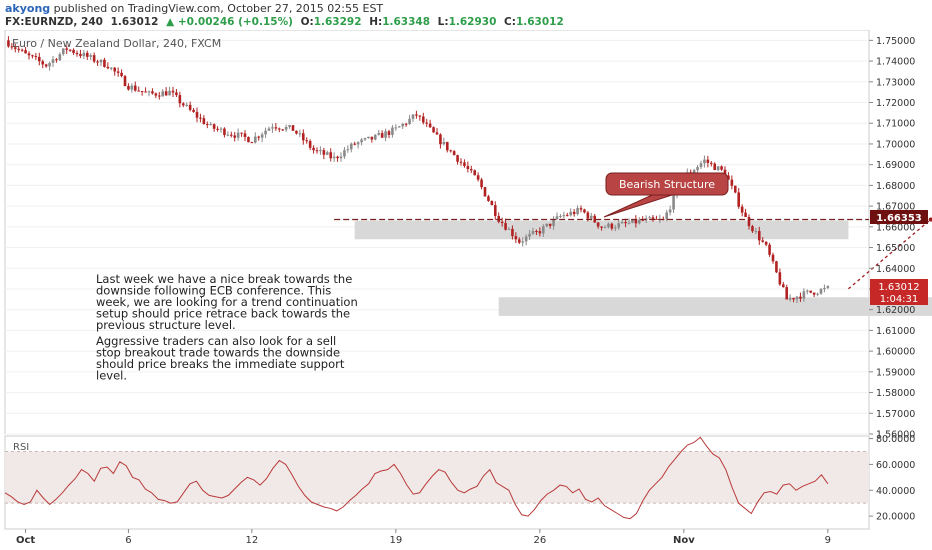  I want to click on rsi-tick-label: 40.0000, so click(895, 491).